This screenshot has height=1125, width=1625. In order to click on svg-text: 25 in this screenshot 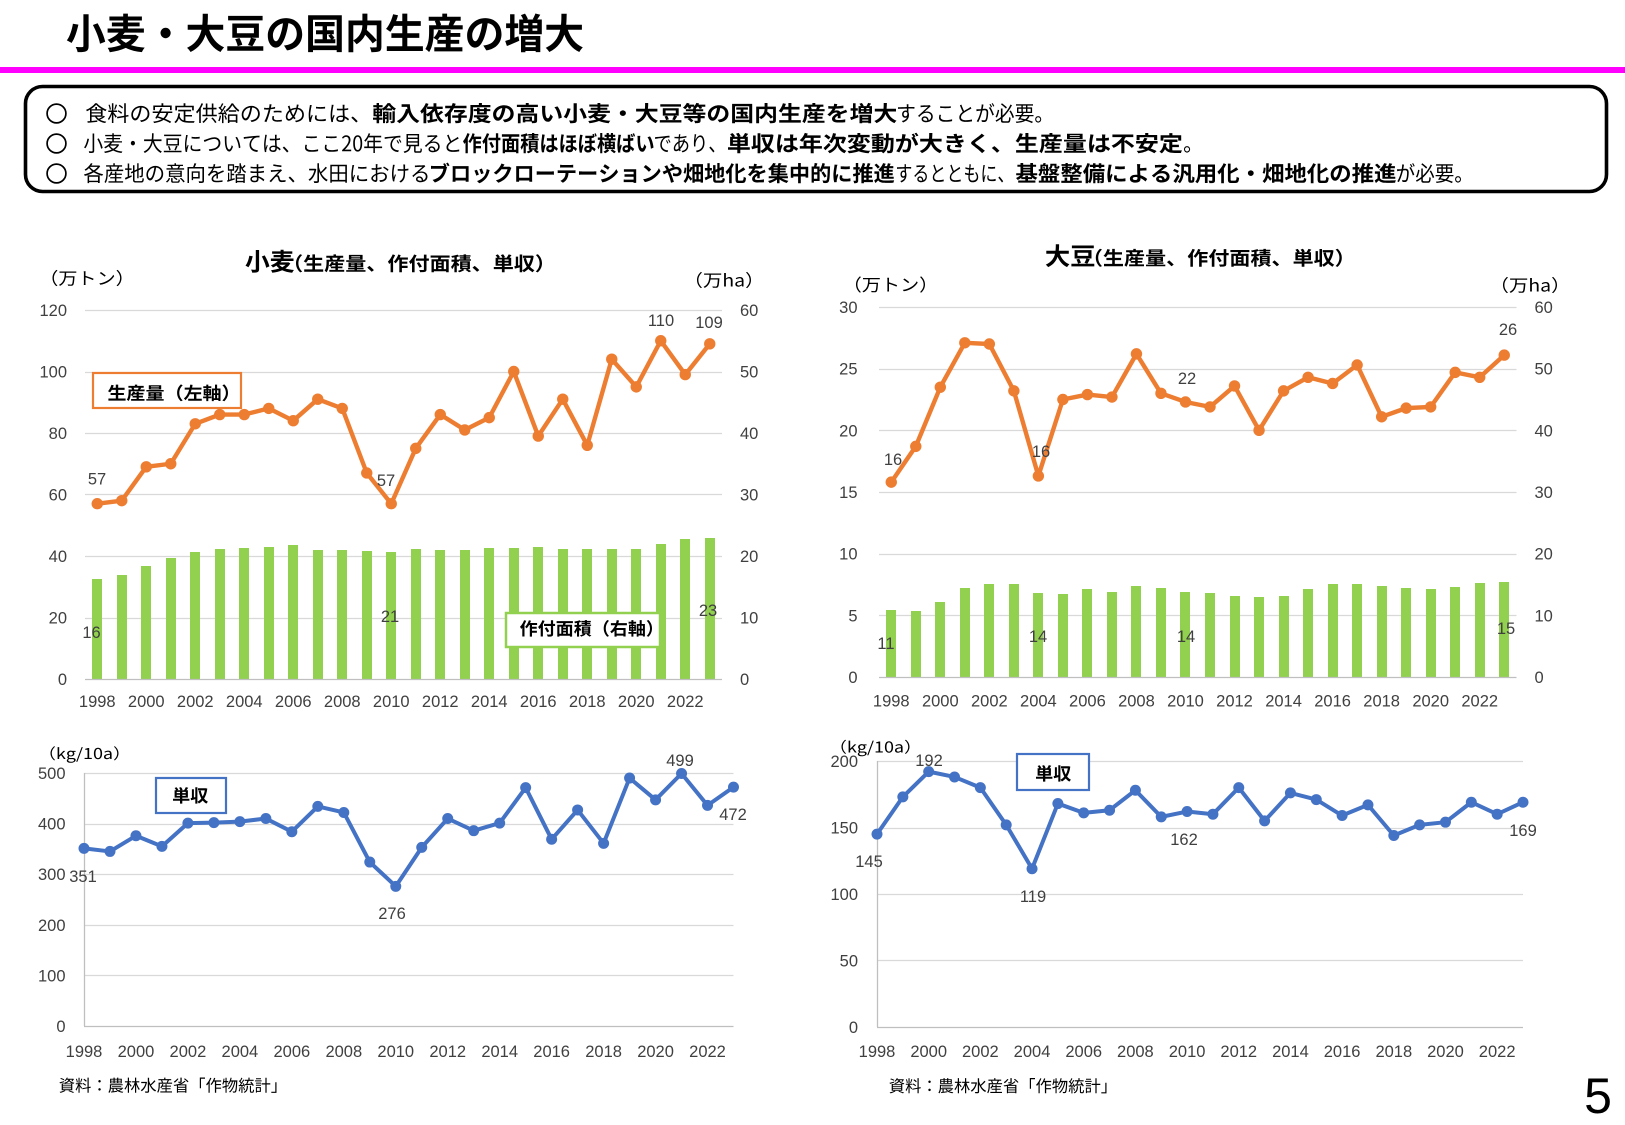, I will do `click(848, 370)`.